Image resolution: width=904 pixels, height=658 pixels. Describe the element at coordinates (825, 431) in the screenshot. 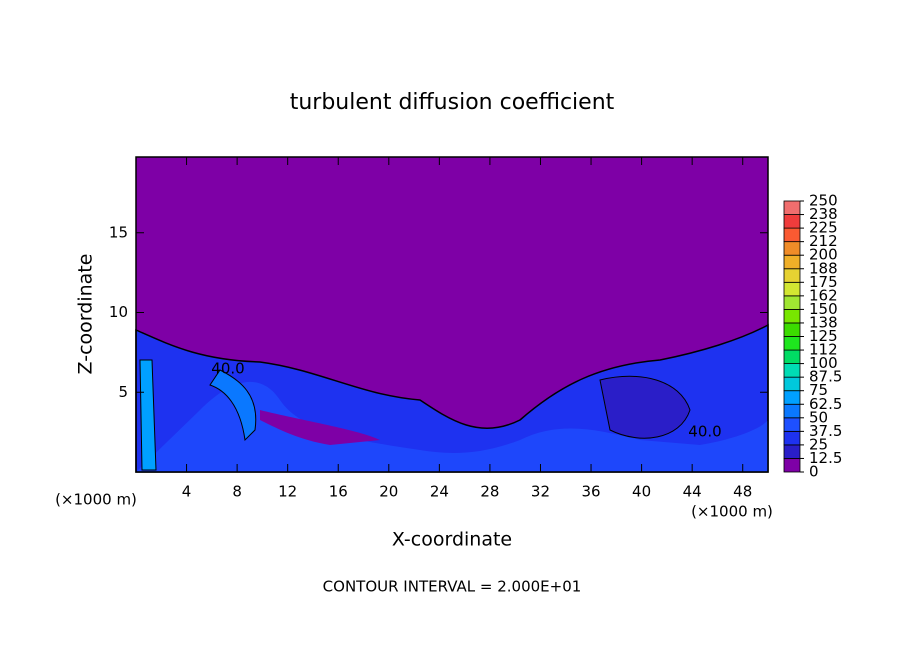

I see `colorbar-label: 37.5` at that location.